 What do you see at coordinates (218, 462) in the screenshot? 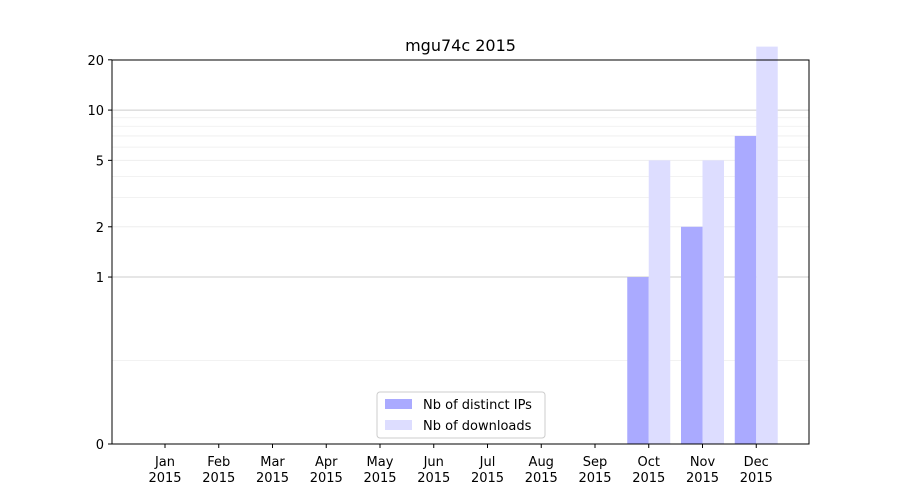
I see `x-tick-label: Feb` at bounding box center [218, 462].